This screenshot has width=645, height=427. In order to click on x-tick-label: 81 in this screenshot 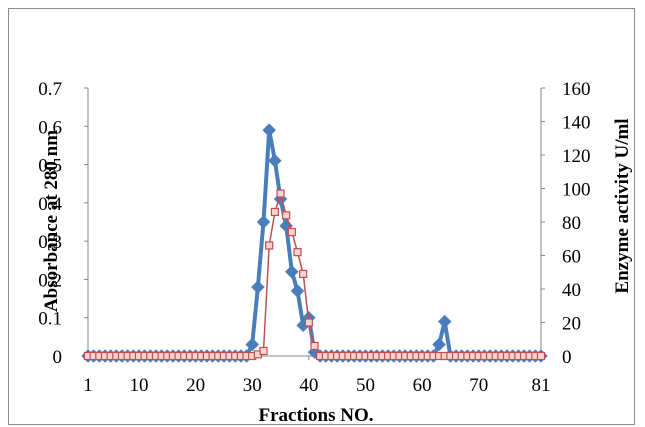, I will do `click(541, 385)`.